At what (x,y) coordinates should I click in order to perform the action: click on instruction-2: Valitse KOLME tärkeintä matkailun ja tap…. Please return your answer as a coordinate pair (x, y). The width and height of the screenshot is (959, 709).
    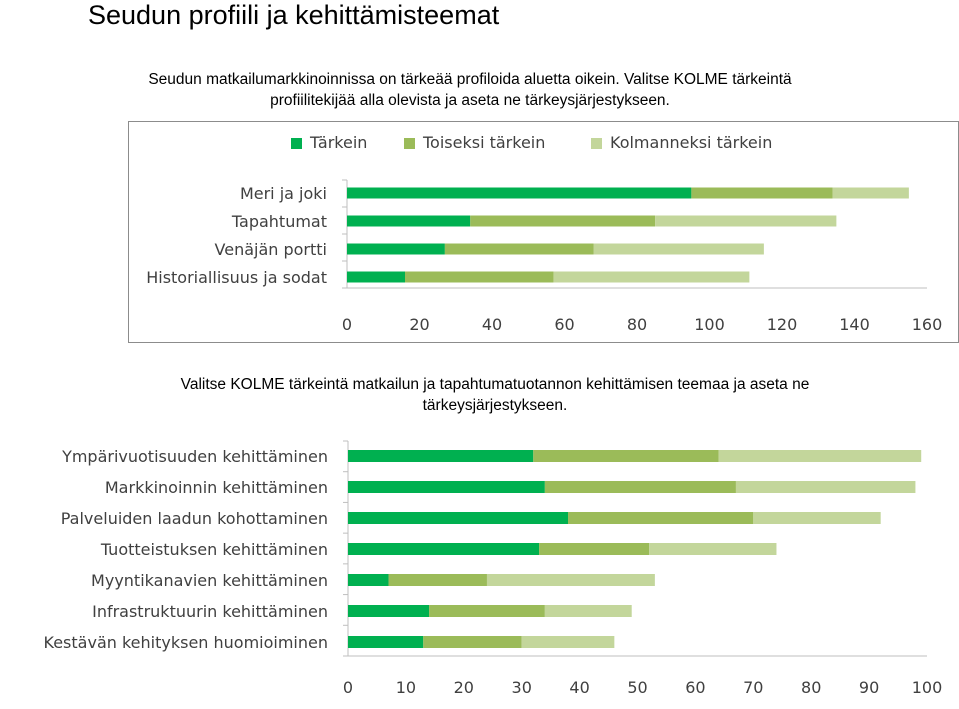
    Looking at the image, I should click on (495, 395).